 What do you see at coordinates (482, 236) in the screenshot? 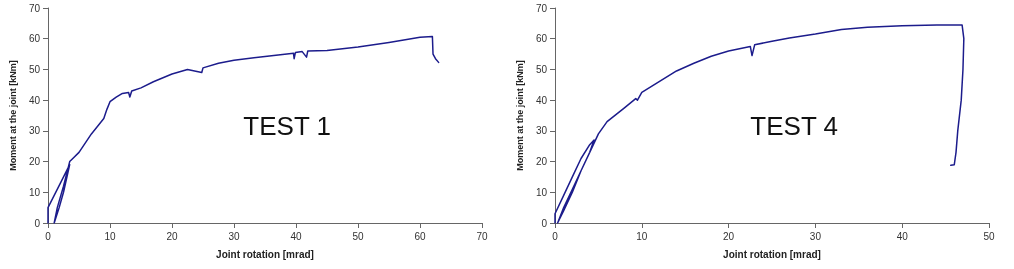
I see `x-tick-label: 70` at bounding box center [482, 236].